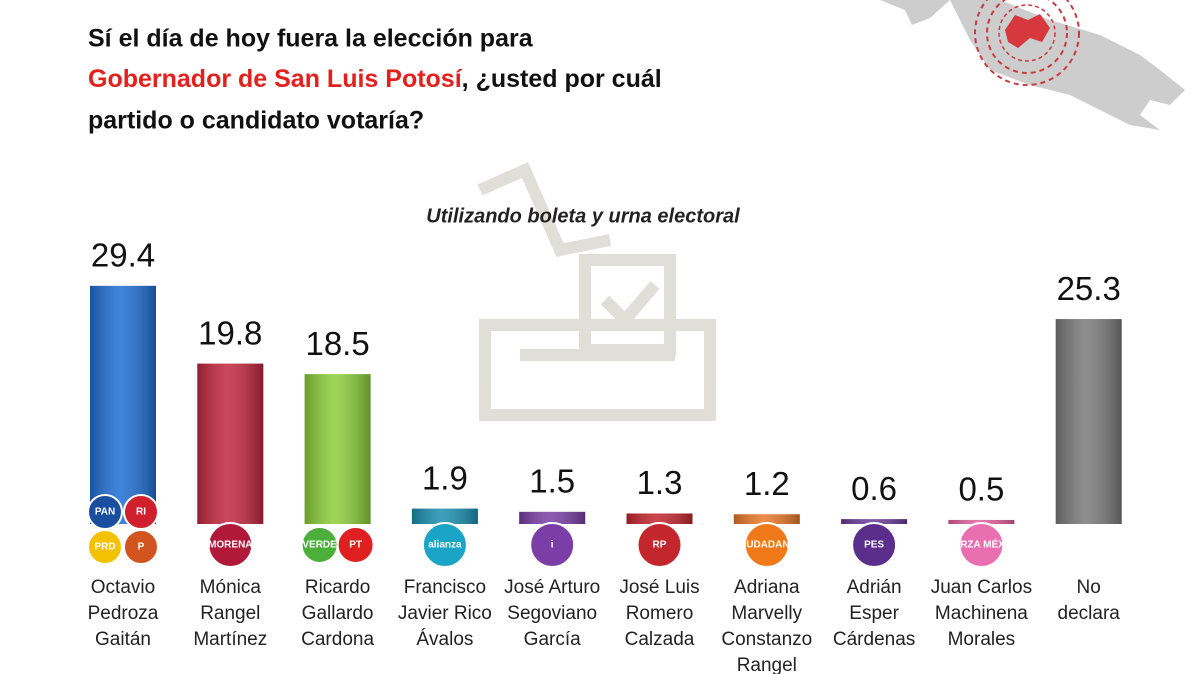 Image resolution: width=1200 pixels, height=674 pixels. I want to click on category-label: No, so click(1089, 587).